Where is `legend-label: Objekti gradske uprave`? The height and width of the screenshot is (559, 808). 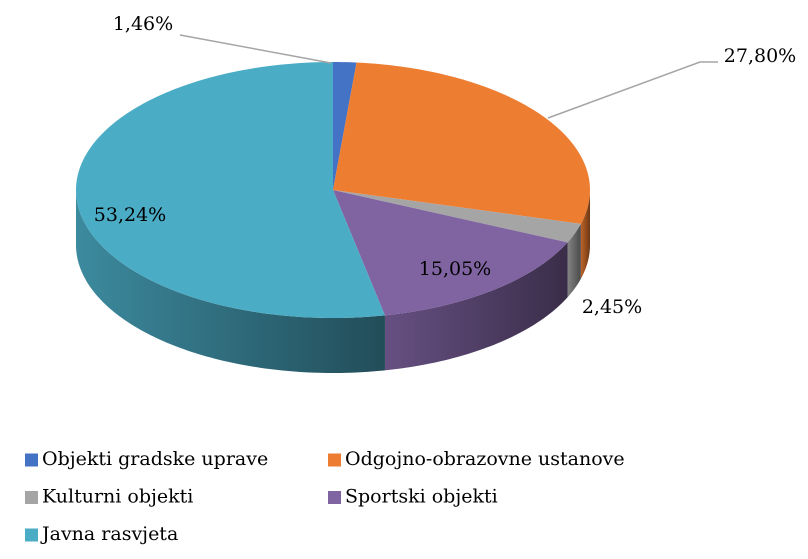 legend-label: Objekti gradske uprave is located at coordinates (155, 459).